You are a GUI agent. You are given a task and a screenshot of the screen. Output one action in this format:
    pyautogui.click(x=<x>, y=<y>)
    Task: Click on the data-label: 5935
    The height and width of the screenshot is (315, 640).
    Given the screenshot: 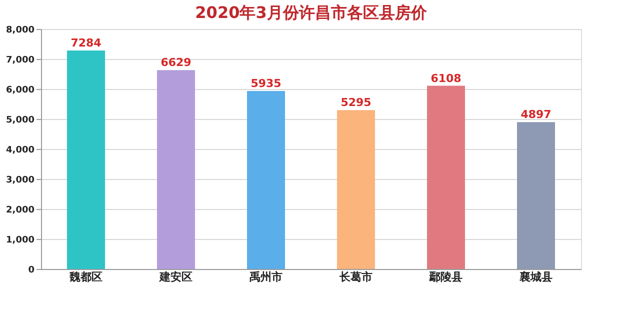 What is the action you would take?
    pyautogui.click(x=266, y=83)
    